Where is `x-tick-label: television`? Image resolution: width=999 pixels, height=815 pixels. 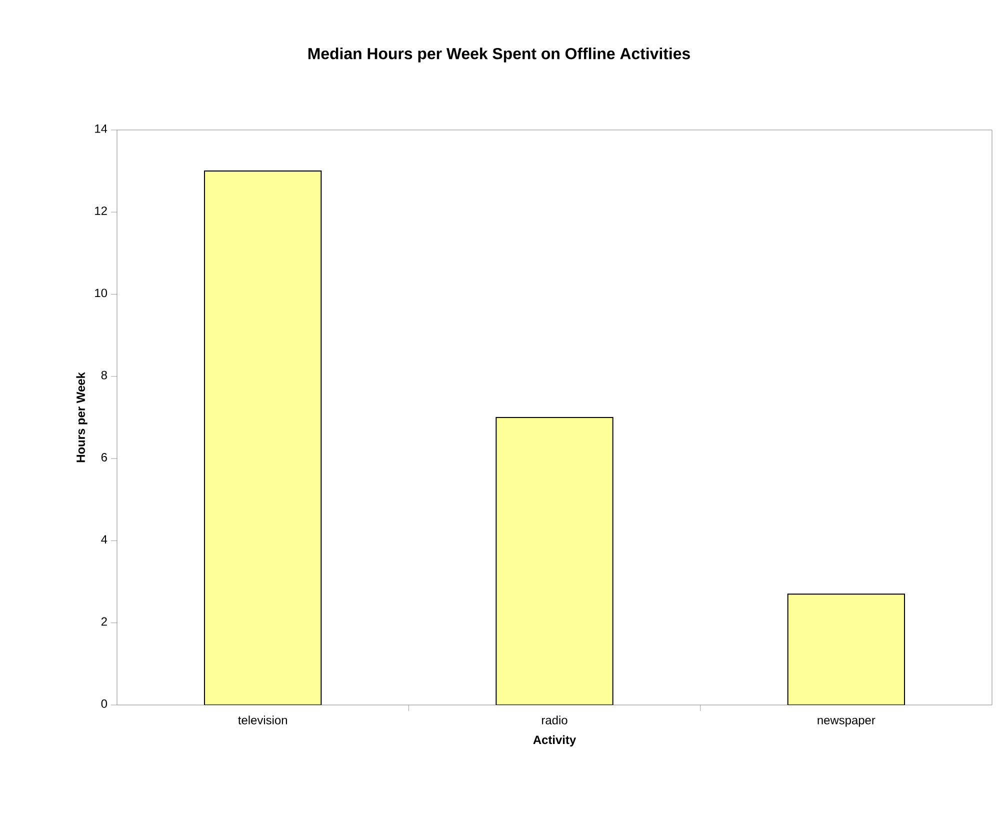 x-tick-label: television is located at coordinates (262, 720).